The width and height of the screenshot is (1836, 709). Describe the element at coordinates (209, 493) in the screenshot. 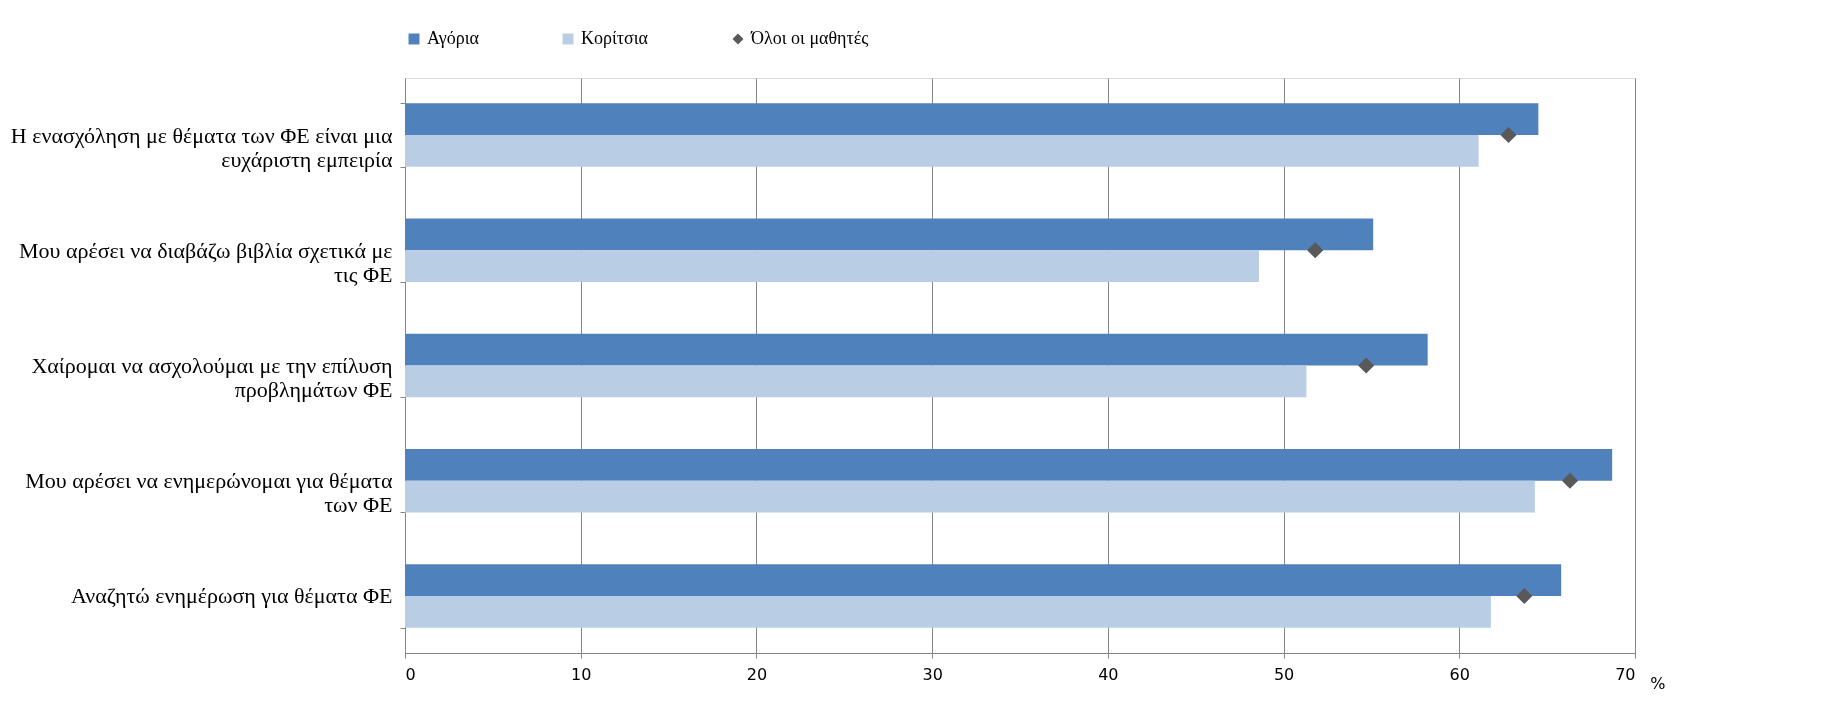

I see `y-tick-label: Μου αρέσει να ενημερώνομαι για θέματα των ΦΕ` at that location.